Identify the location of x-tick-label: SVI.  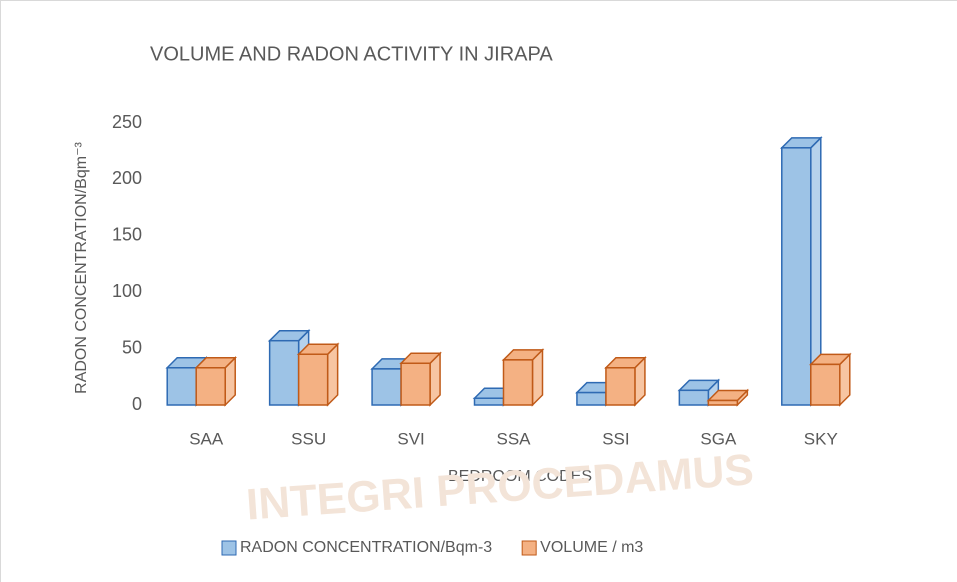
(410, 438).